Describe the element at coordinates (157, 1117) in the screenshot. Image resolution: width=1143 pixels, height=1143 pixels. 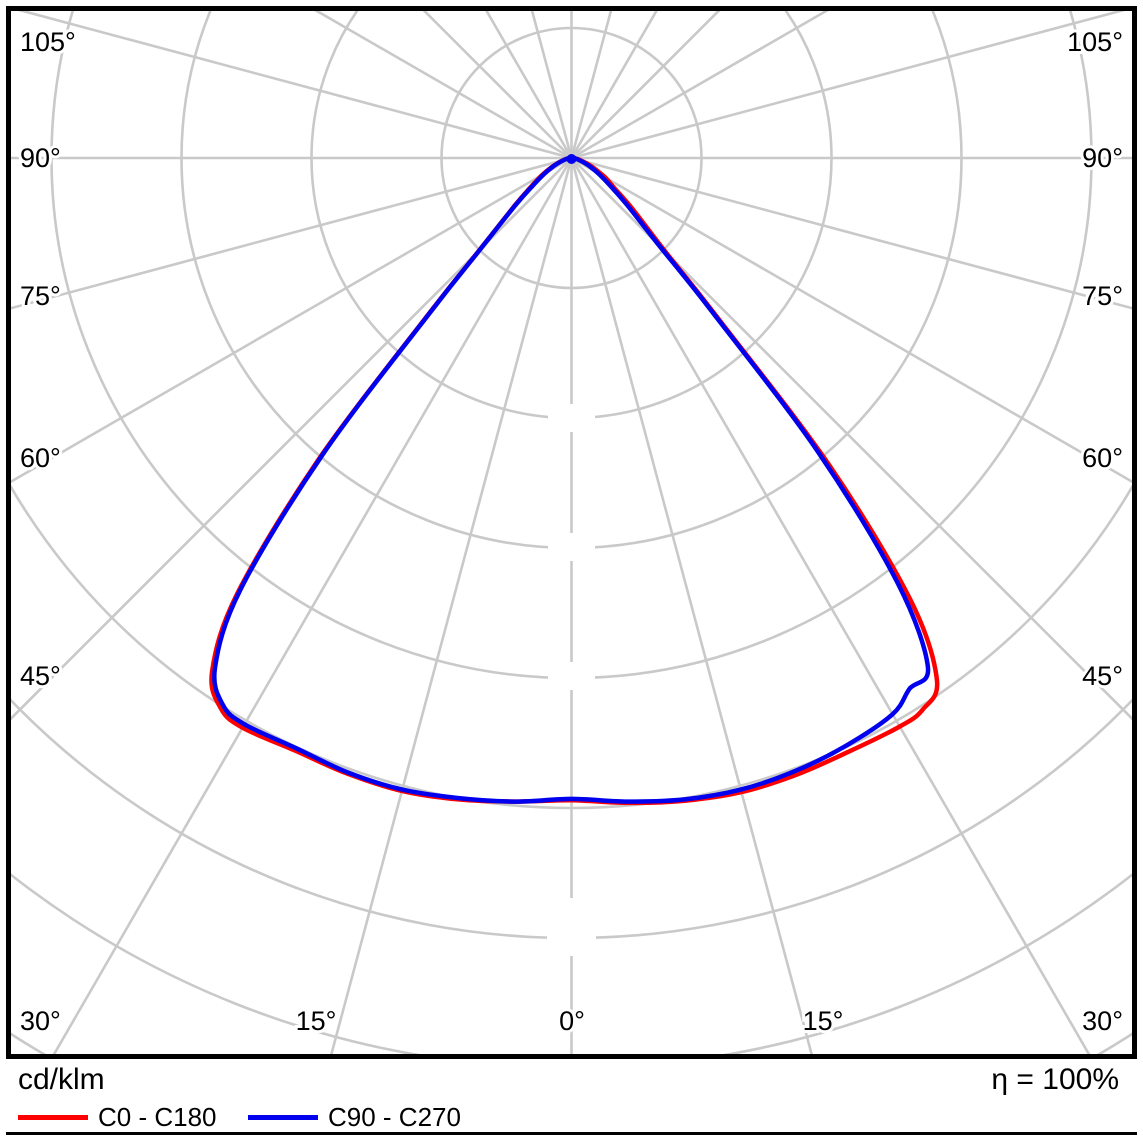
I see `legend-label-c0-c180: C0 - C180` at that location.